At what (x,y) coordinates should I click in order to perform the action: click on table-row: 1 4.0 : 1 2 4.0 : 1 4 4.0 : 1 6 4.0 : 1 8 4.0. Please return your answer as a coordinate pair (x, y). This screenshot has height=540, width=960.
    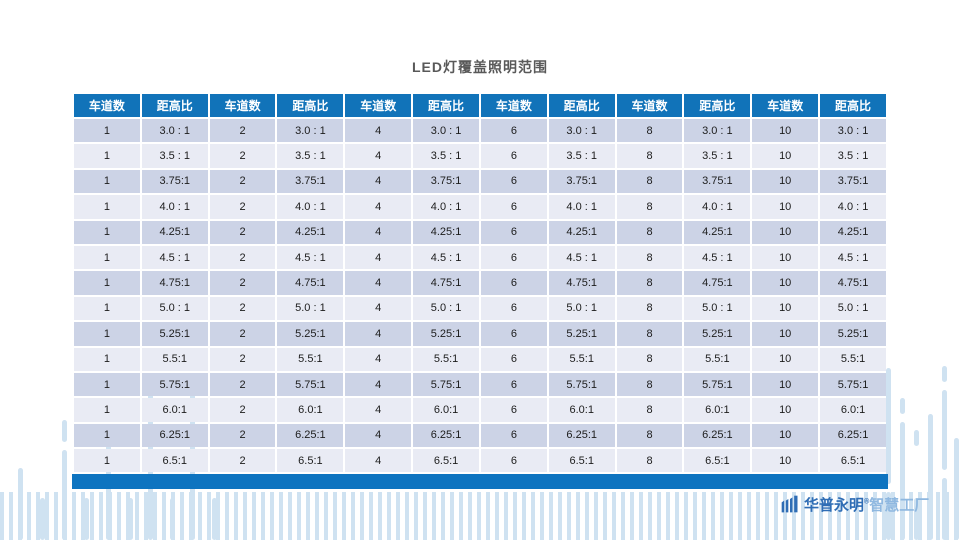
    Looking at the image, I should click on (480, 207).